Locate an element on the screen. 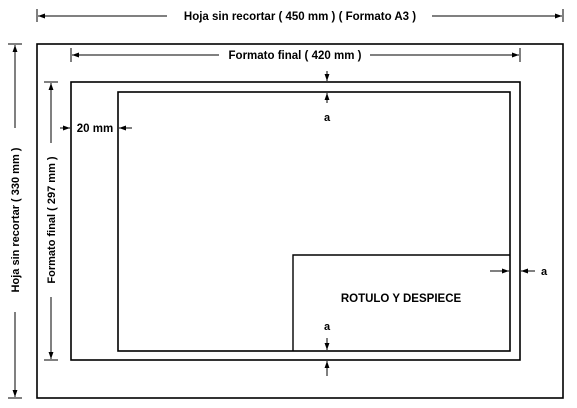 The image size is (577, 408). final-height-dimension: Formato final ( 297 mm ) is located at coordinates (51, 221).